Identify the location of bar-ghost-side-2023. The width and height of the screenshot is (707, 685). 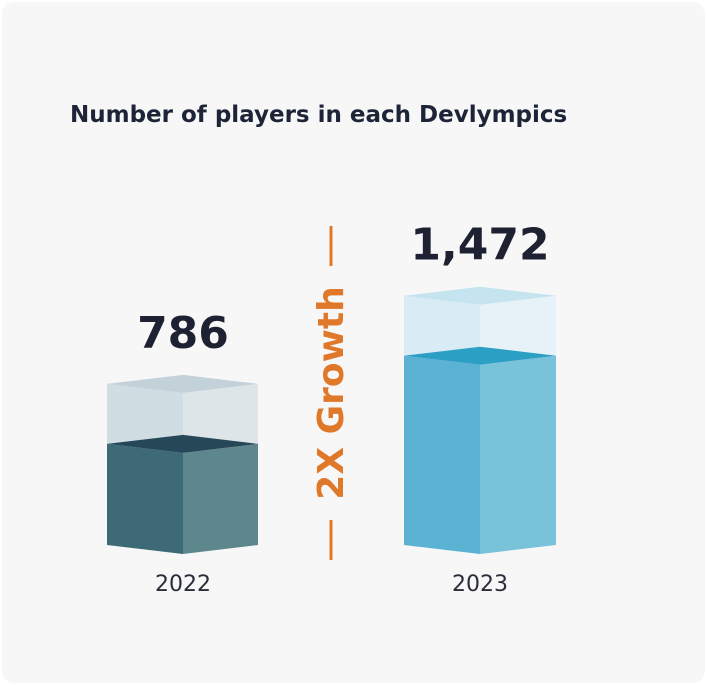
(518, 330).